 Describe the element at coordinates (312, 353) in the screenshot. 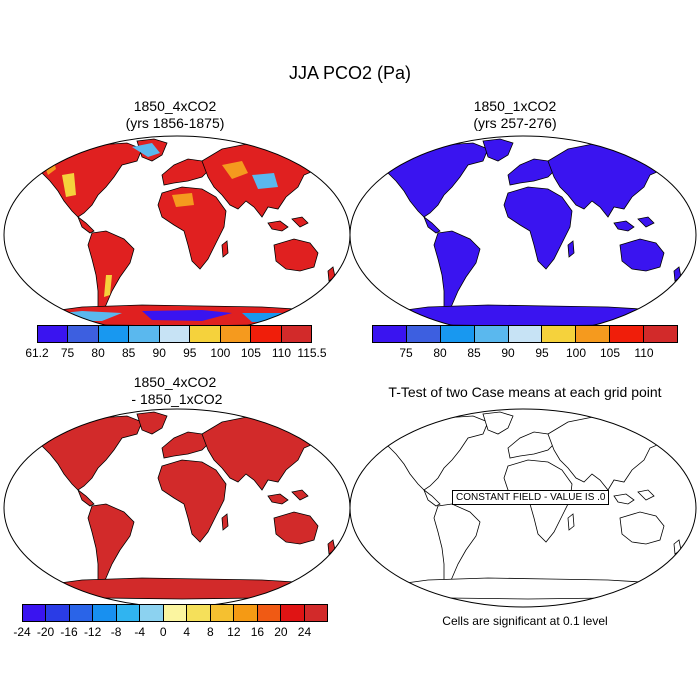

I see `colorbar-tick-label: 115.5` at that location.